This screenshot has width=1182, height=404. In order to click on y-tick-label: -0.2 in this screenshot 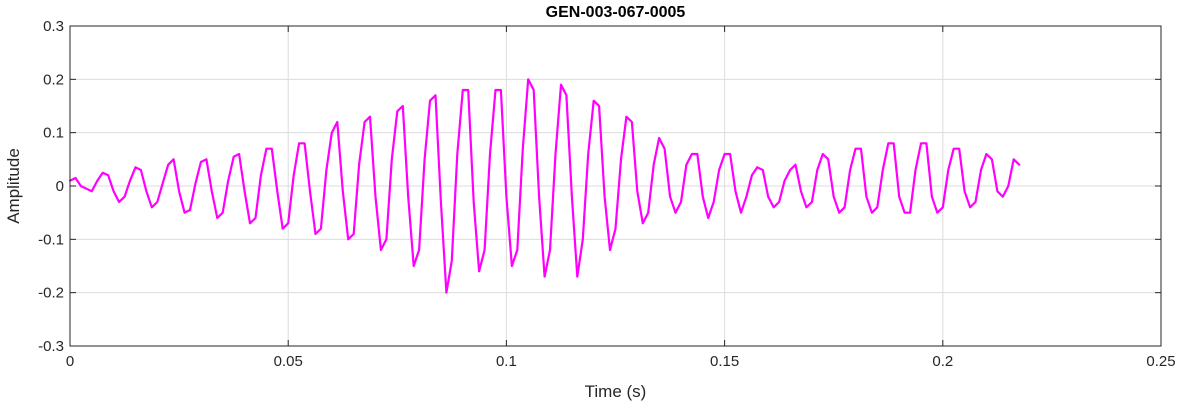, I will do `click(51, 293)`.